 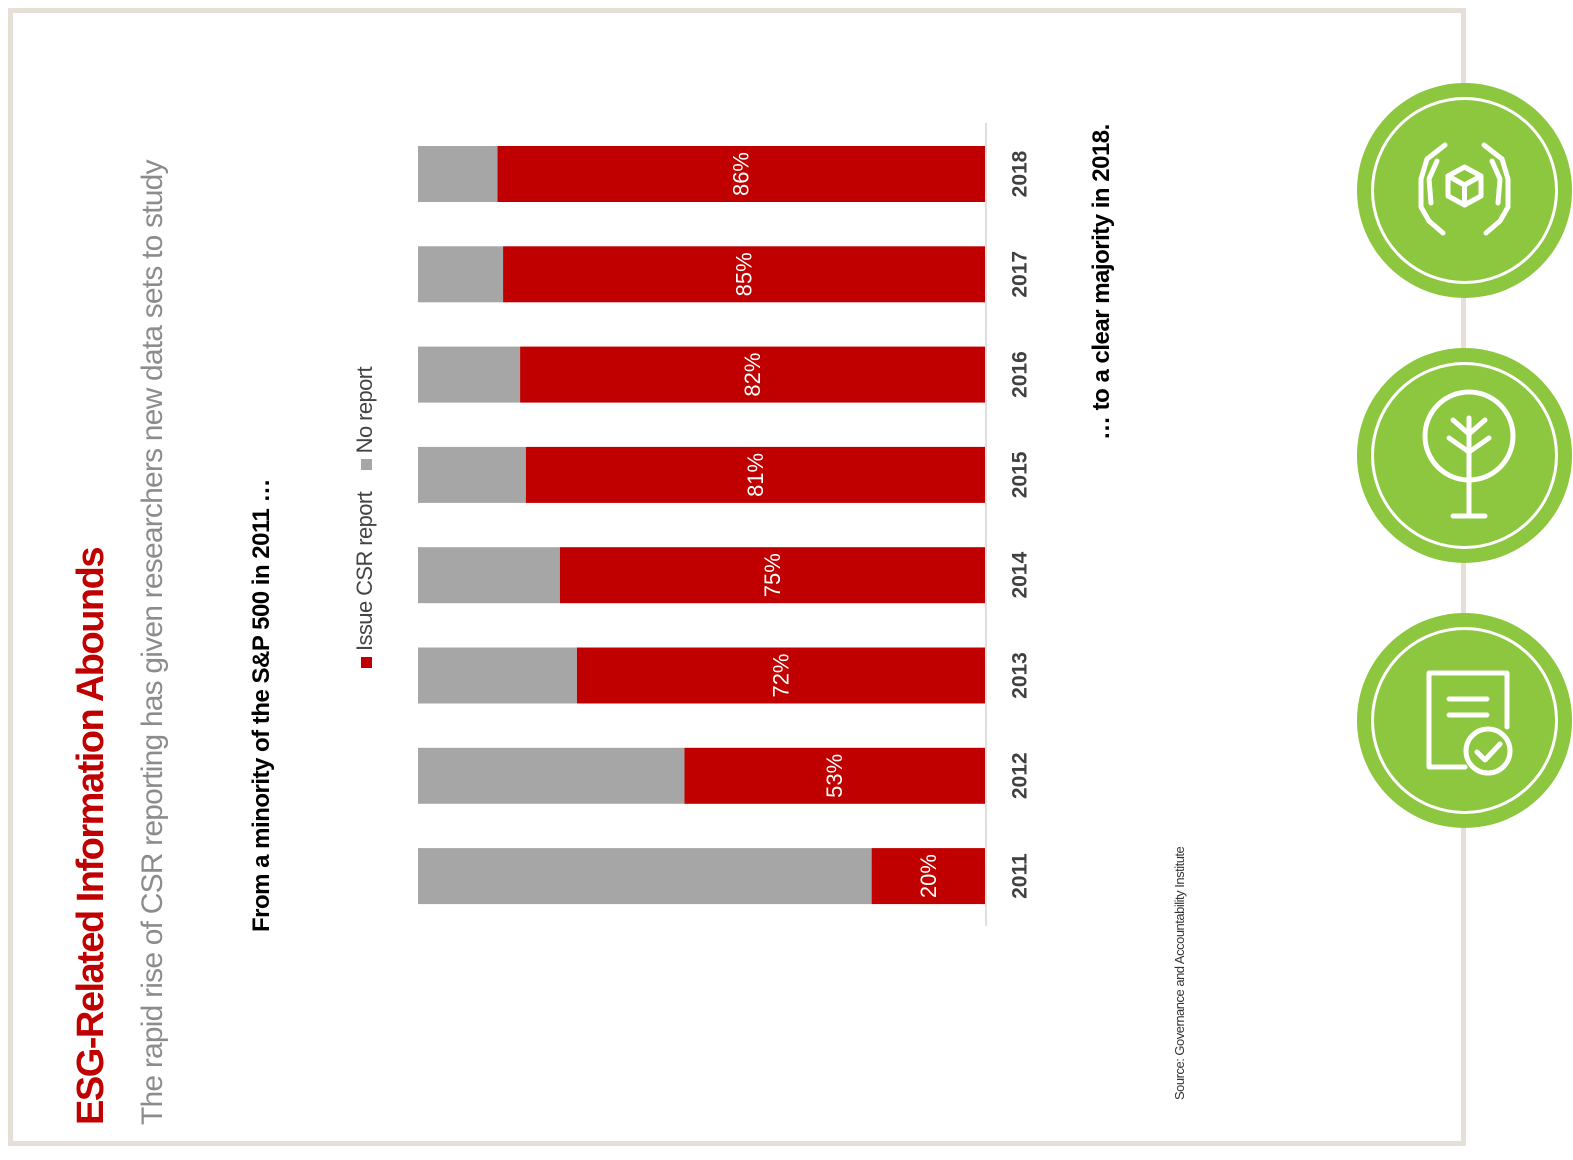 What do you see at coordinates (1020, 775) in the screenshot?
I see `tick-label-2012: 2012` at bounding box center [1020, 775].